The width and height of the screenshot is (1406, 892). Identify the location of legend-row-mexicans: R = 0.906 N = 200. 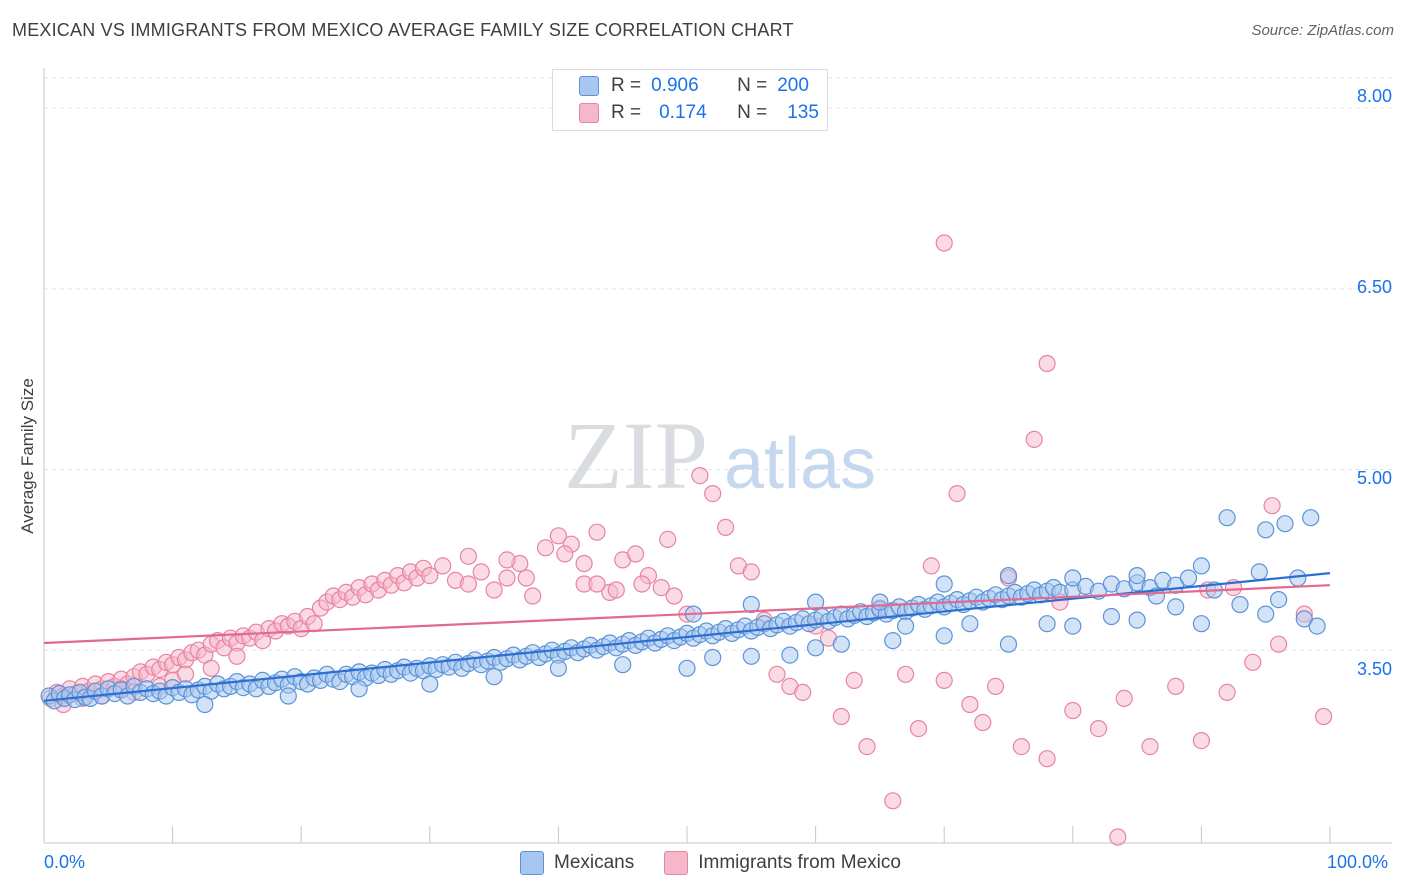
(681, 86).